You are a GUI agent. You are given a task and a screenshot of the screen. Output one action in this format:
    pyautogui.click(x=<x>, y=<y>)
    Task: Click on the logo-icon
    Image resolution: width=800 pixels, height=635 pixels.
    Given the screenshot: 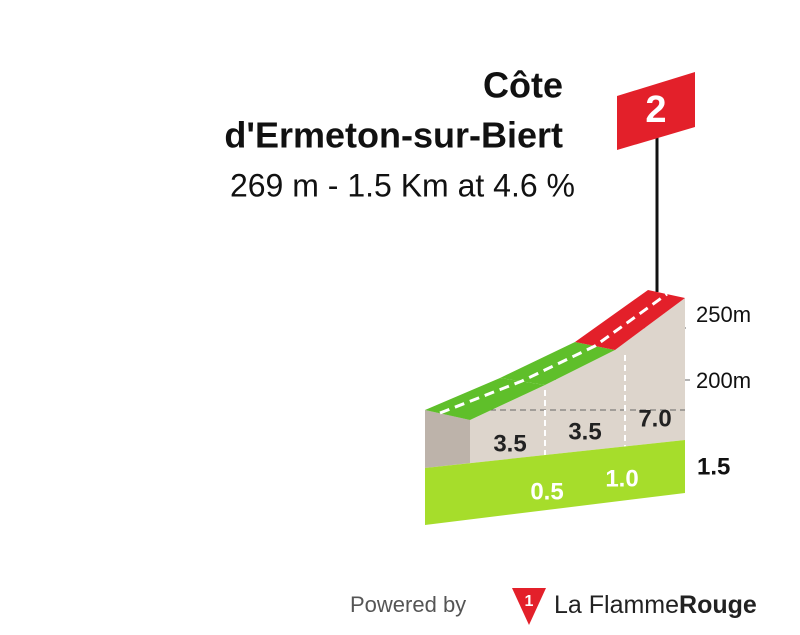 What is the action you would take?
    pyautogui.click(x=529, y=606)
    